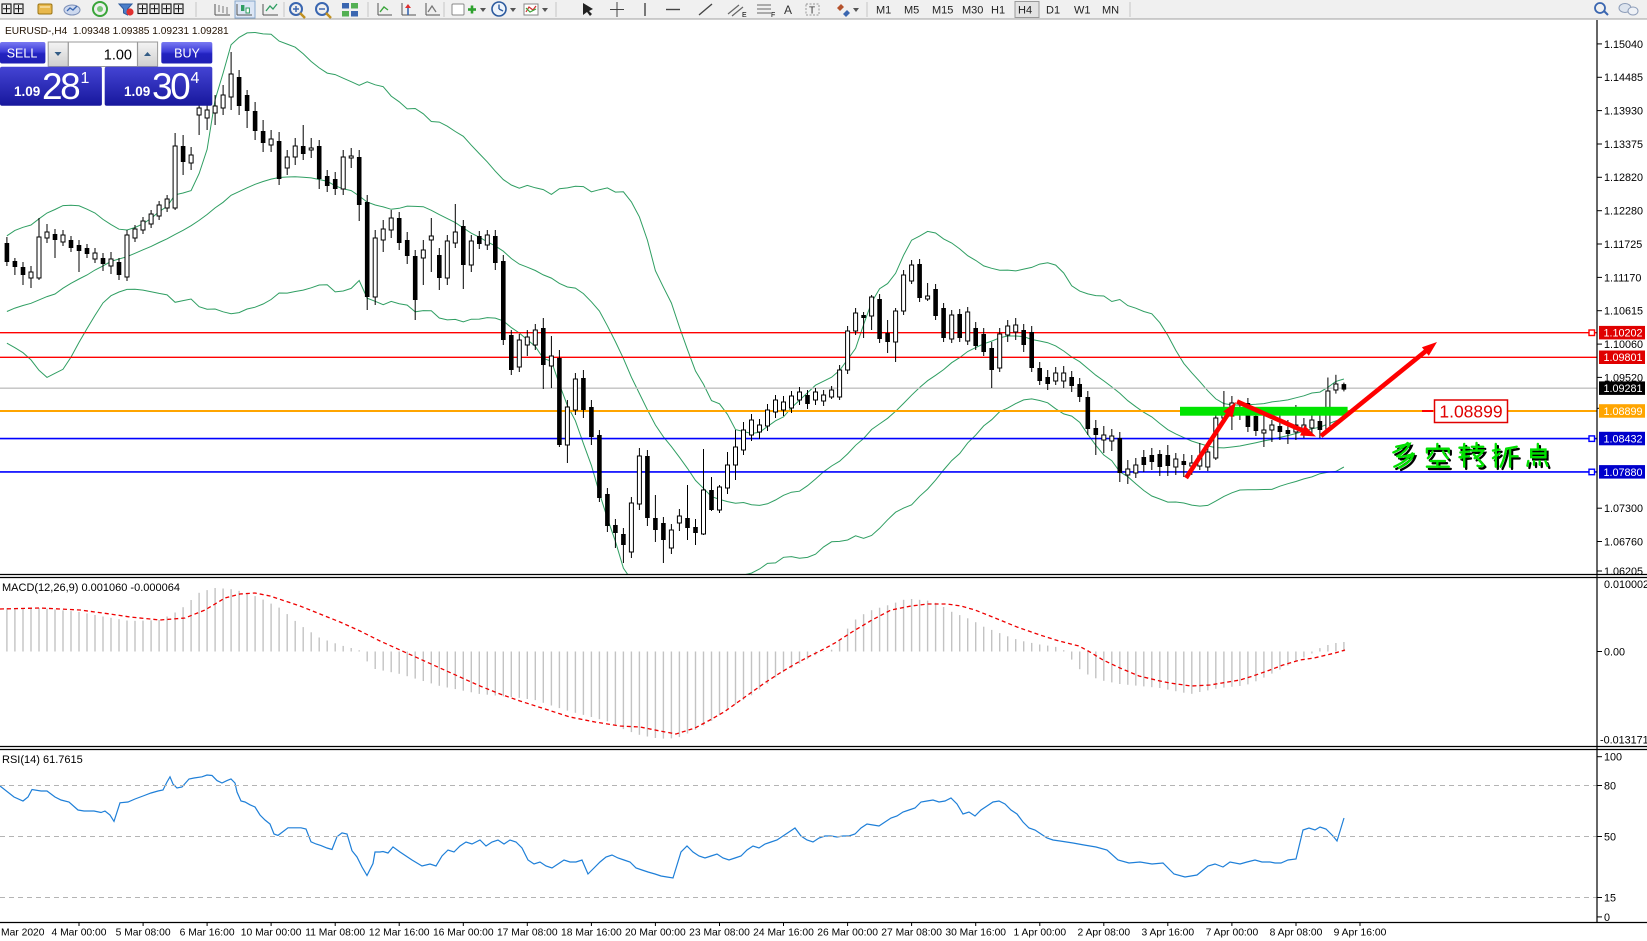 The width and height of the screenshot is (1647, 941). What do you see at coordinates (1053, 11) in the screenshot?
I see `svg-text: D1` at bounding box center [1053, 11].